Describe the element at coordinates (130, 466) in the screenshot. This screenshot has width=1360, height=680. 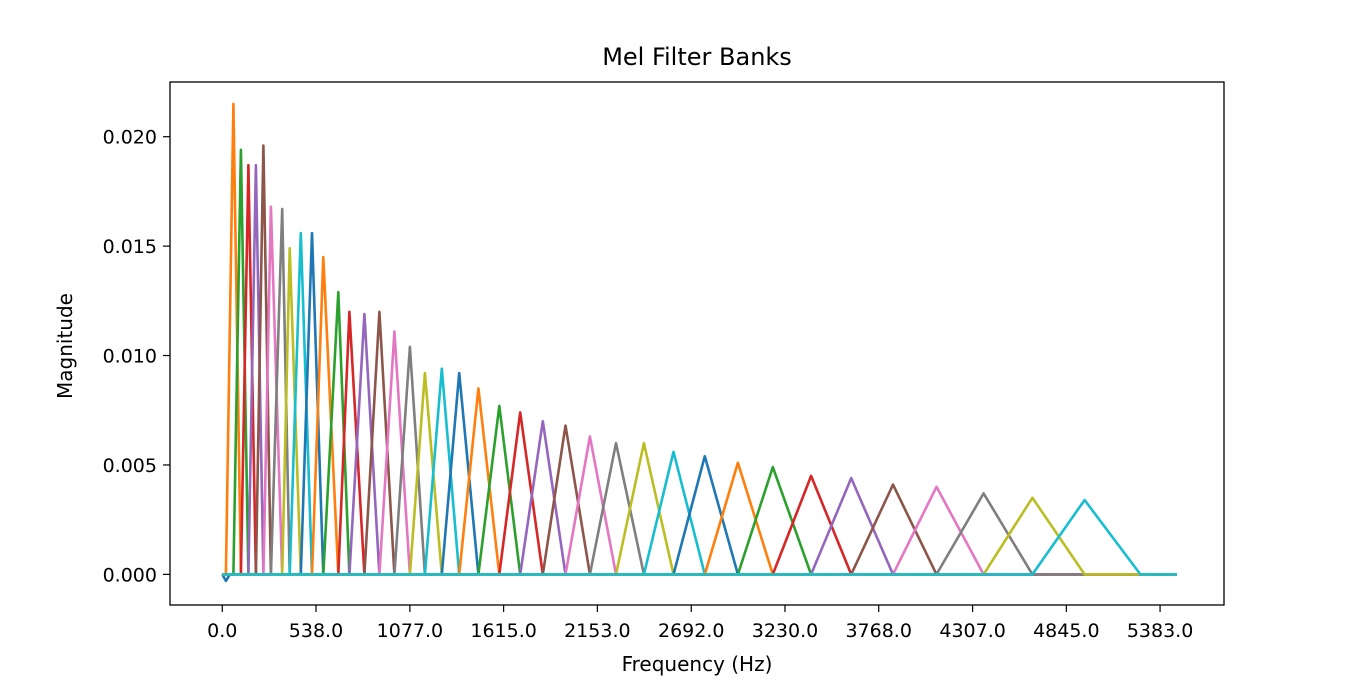
I see `y-tick-label: 0.005` at that location.